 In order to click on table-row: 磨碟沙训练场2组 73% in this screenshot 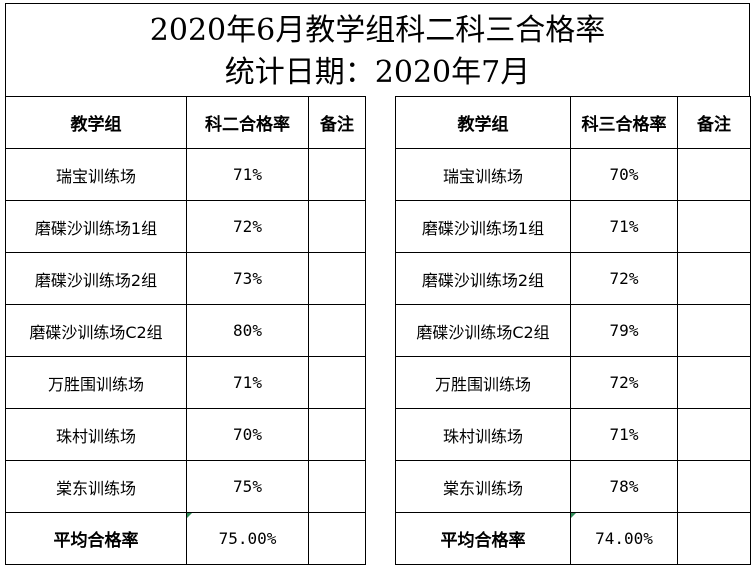, I will do `click(185, 278)`.